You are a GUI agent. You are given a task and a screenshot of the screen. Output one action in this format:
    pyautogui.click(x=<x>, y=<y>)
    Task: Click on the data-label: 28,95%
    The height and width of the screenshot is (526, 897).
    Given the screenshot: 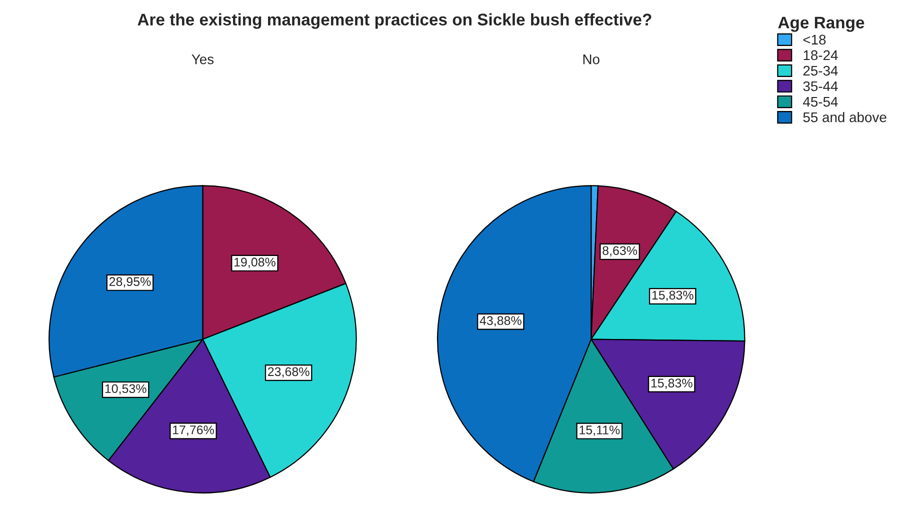 What is the action you would take?
    pyautogui.click(x=130, y=282)
    